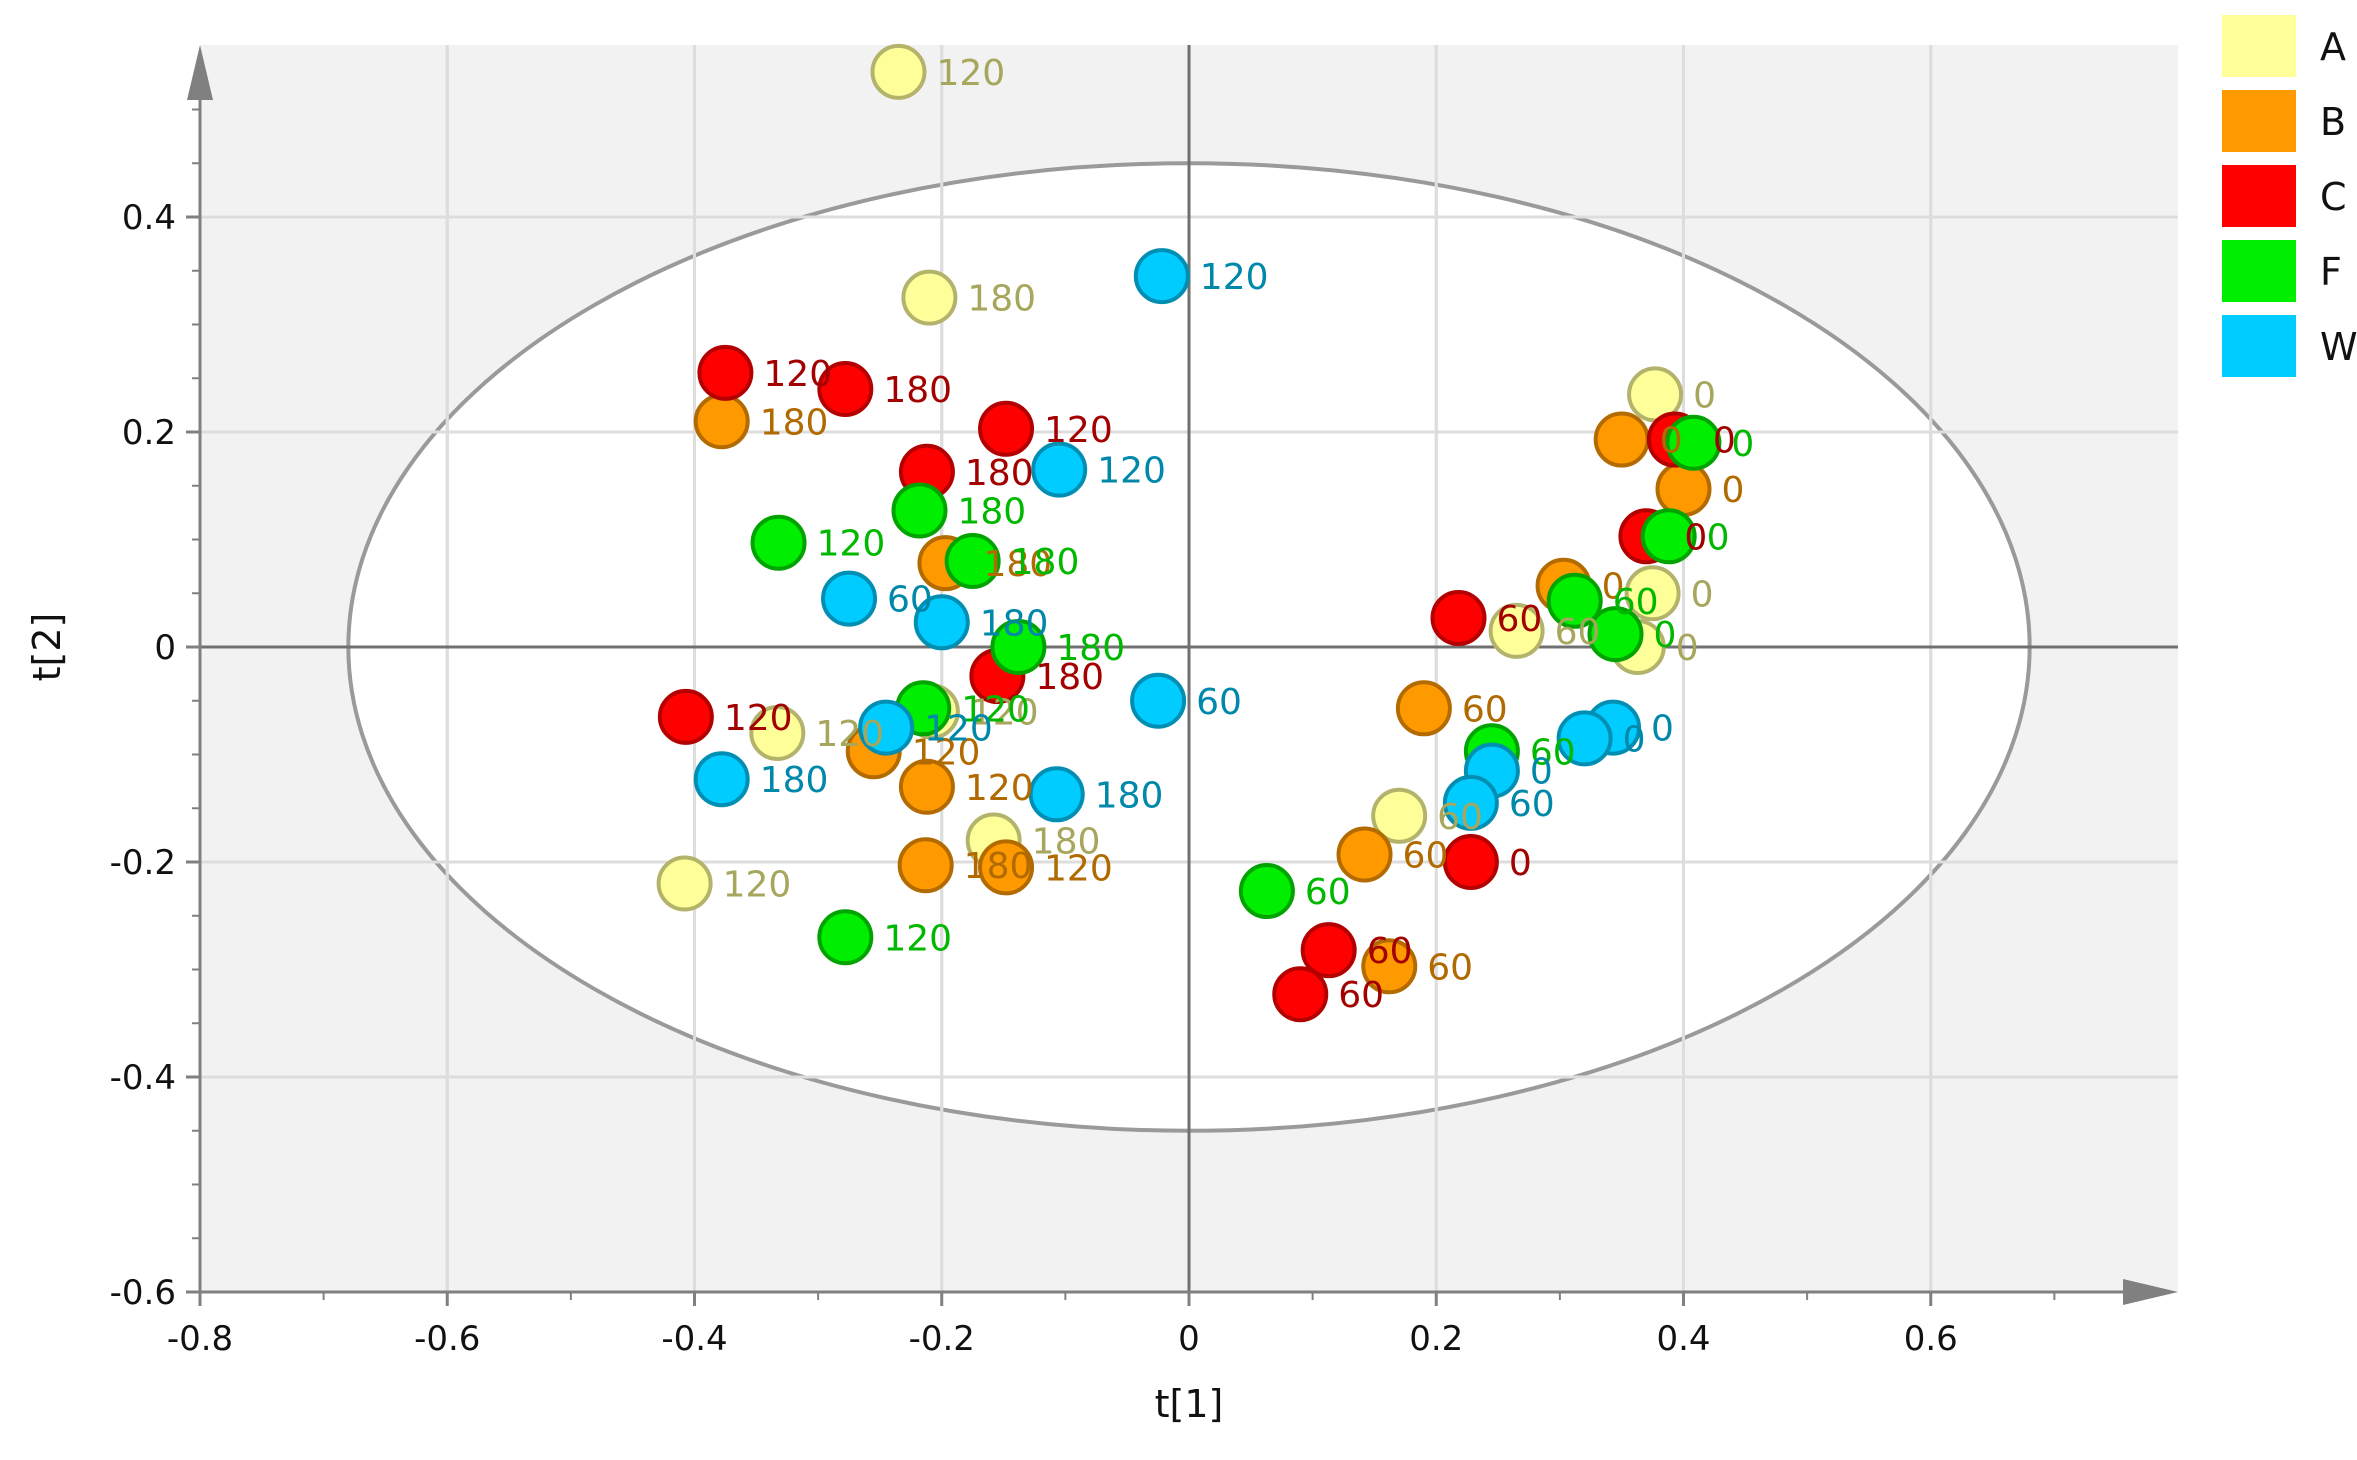 This screenshot has width=2357, height=1460. What do you see at coordinates (1189, 1339) in the screenshot?
I see `x-tick-label: 0` at bounding box center [1189, 1339].